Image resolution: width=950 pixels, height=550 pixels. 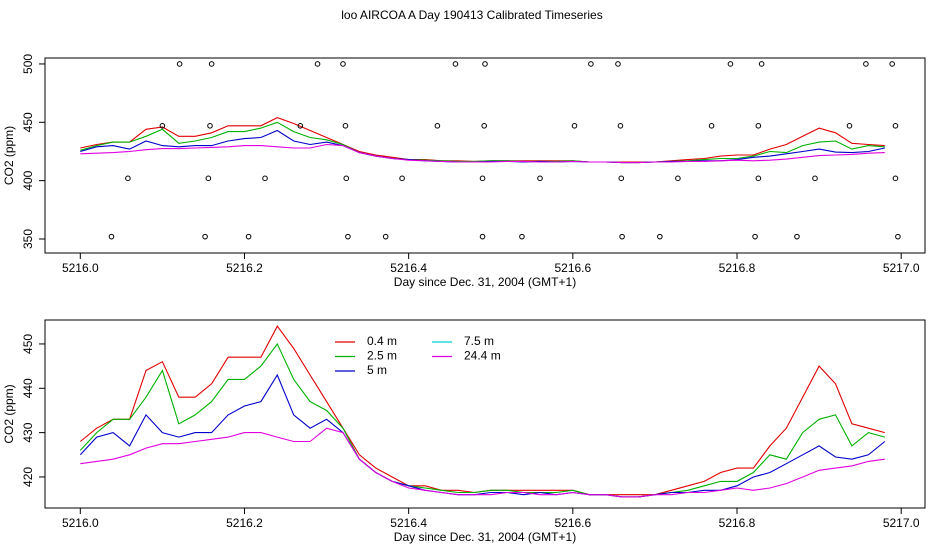 I want to click on legend-label: 7.5 m, so click(x=479, y=341).